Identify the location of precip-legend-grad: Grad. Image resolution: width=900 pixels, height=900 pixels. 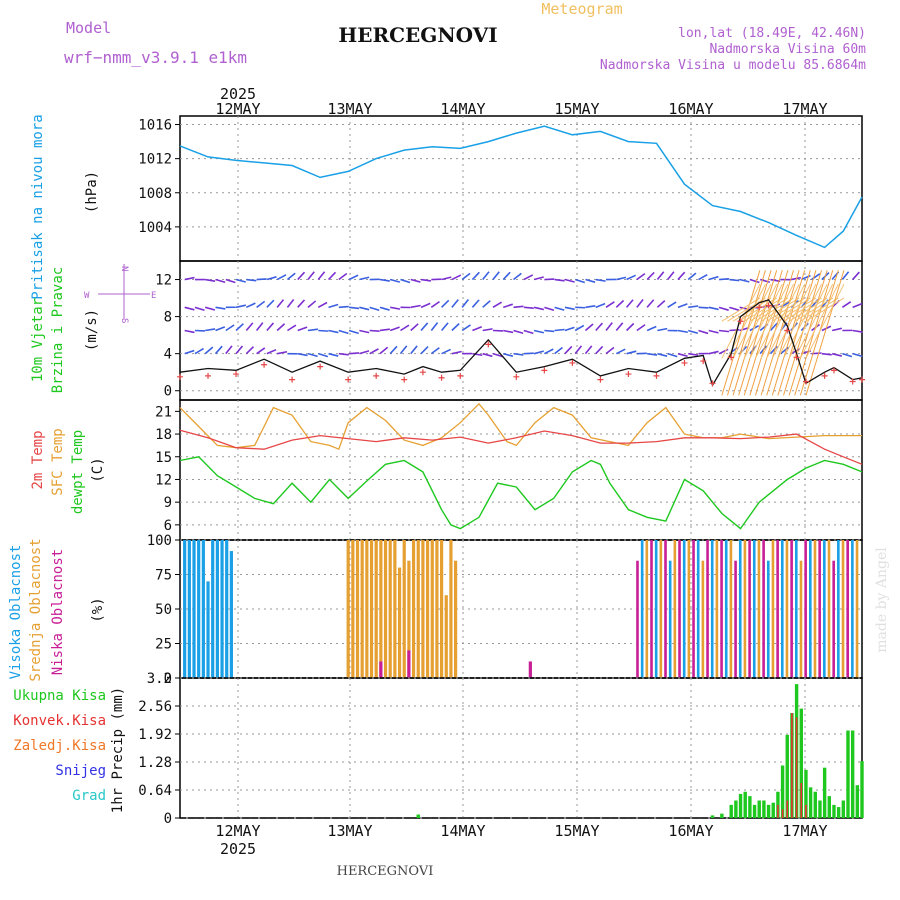
(89, 796).